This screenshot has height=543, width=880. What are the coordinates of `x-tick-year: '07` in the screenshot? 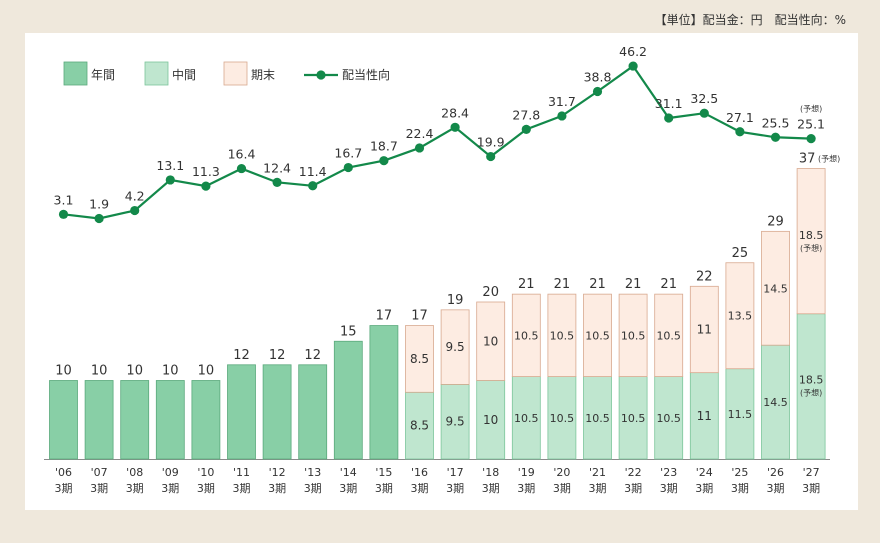 It's located at (99, 472).